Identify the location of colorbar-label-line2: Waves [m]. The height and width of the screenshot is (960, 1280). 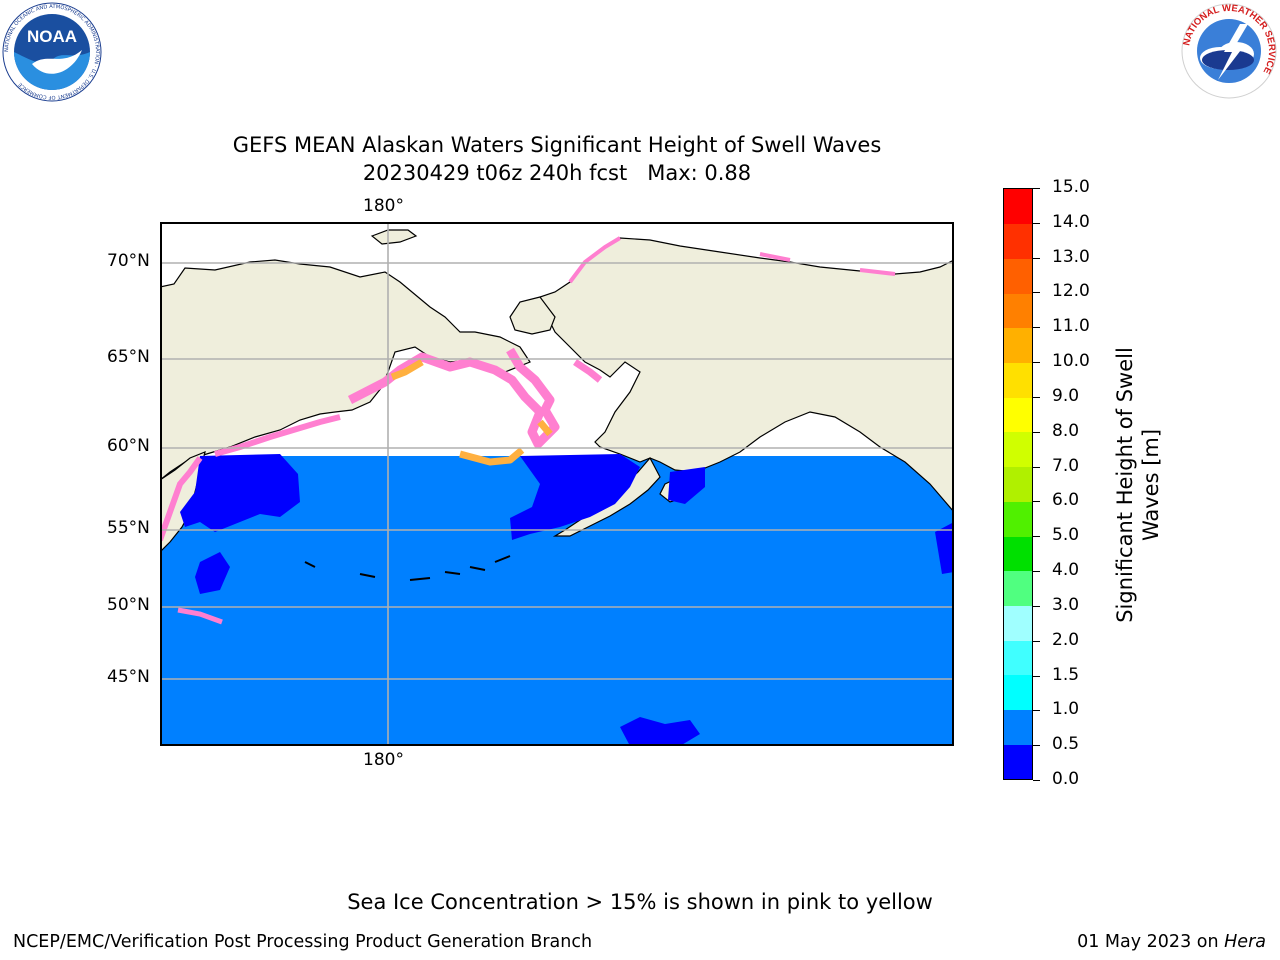
(1151, 485).